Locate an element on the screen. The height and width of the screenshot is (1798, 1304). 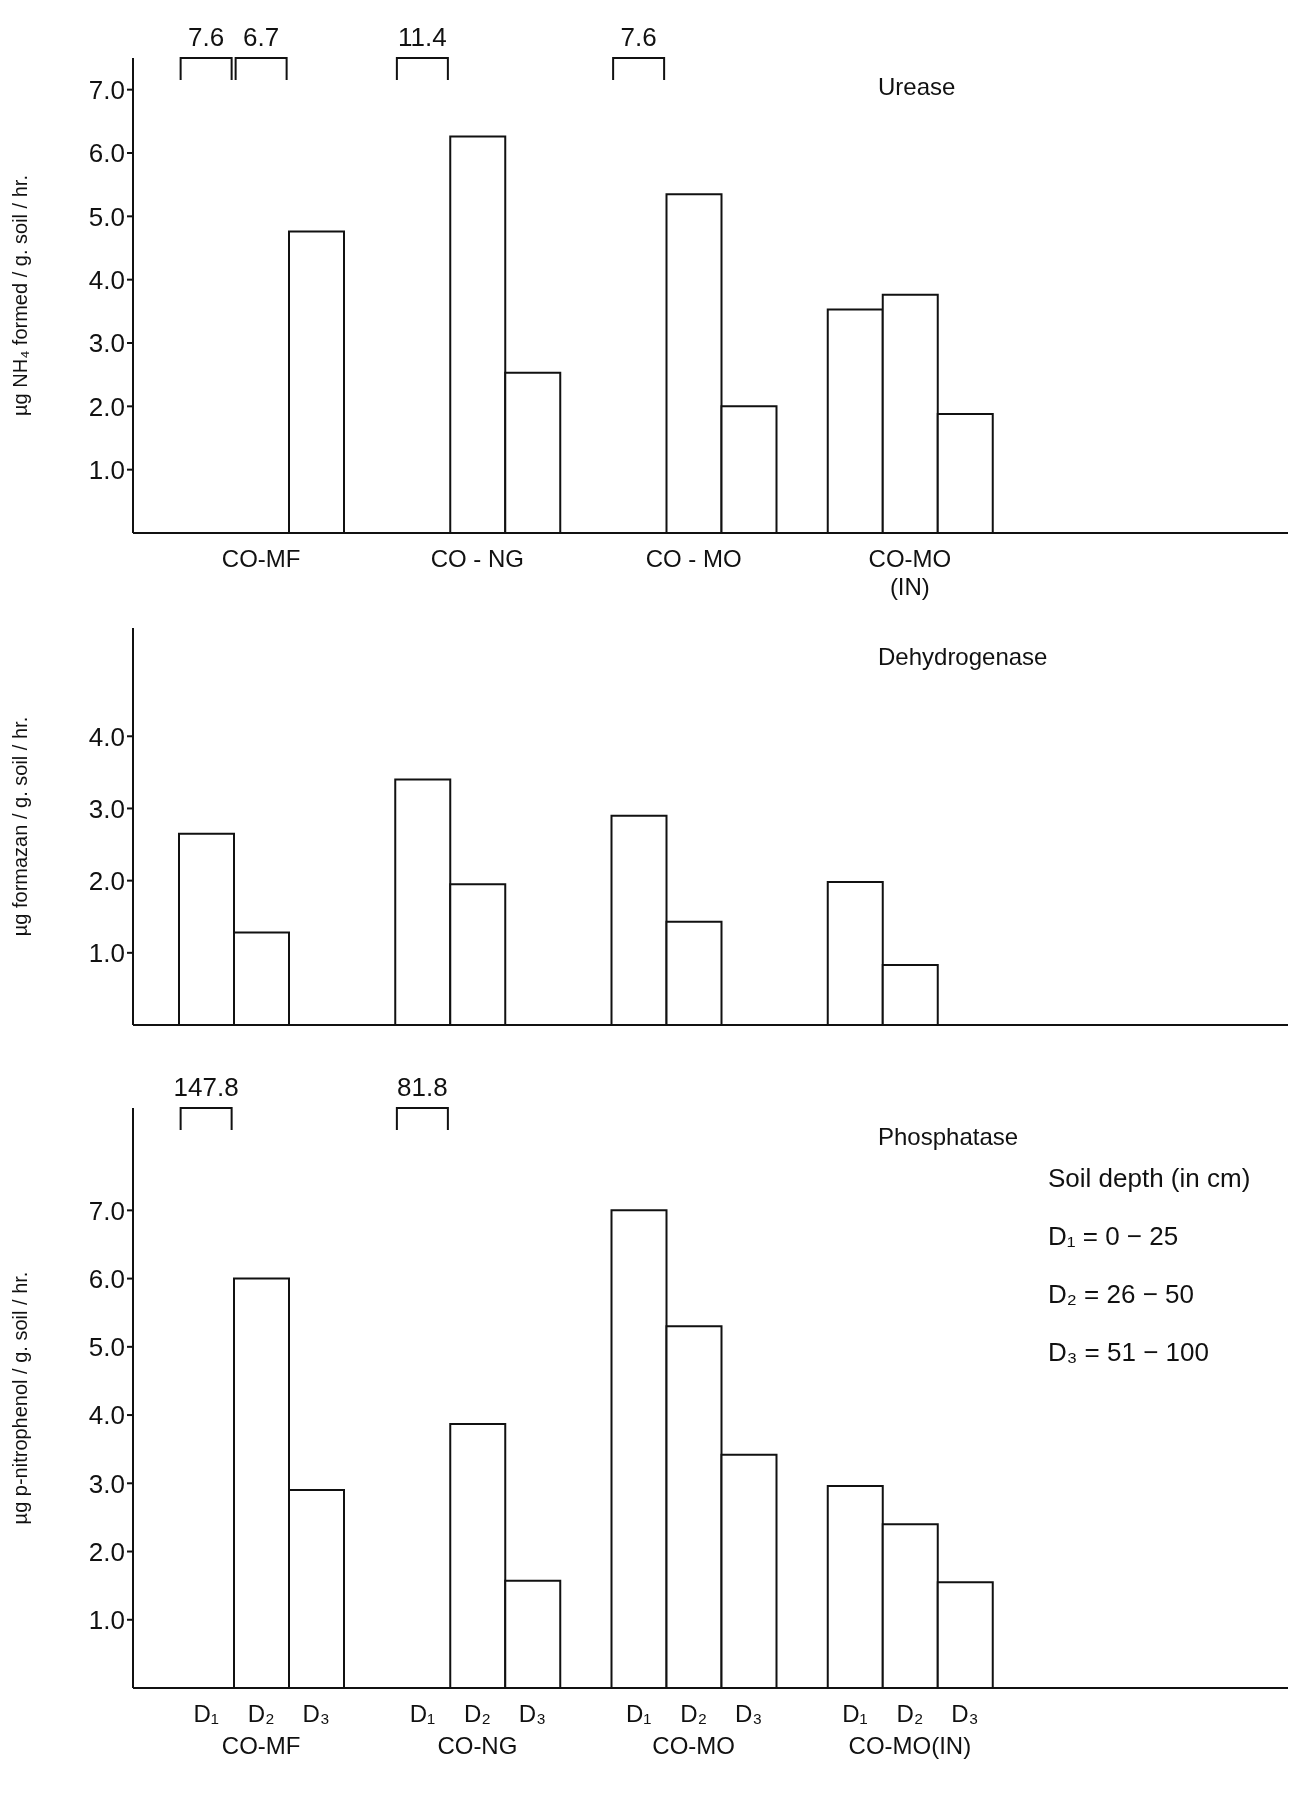
text: Phosphatase is located at coordinates (948, 1137).